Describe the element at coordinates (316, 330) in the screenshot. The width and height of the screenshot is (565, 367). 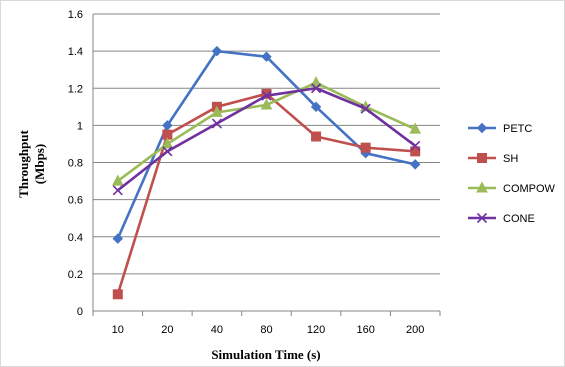
I see `x-tick-label: 120` at that location.